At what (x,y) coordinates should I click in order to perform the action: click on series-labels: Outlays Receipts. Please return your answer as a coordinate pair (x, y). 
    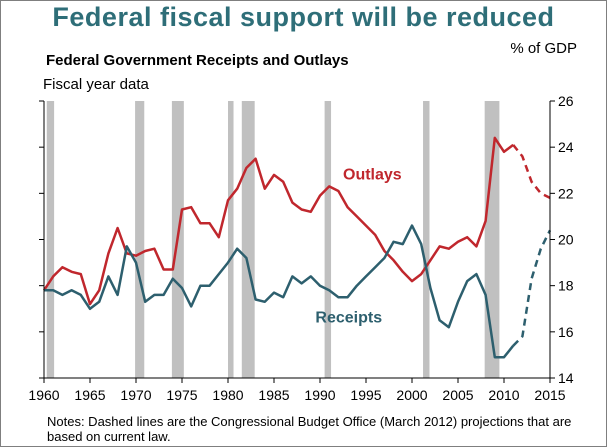
    Looking at the image, I should click on (358, 246).